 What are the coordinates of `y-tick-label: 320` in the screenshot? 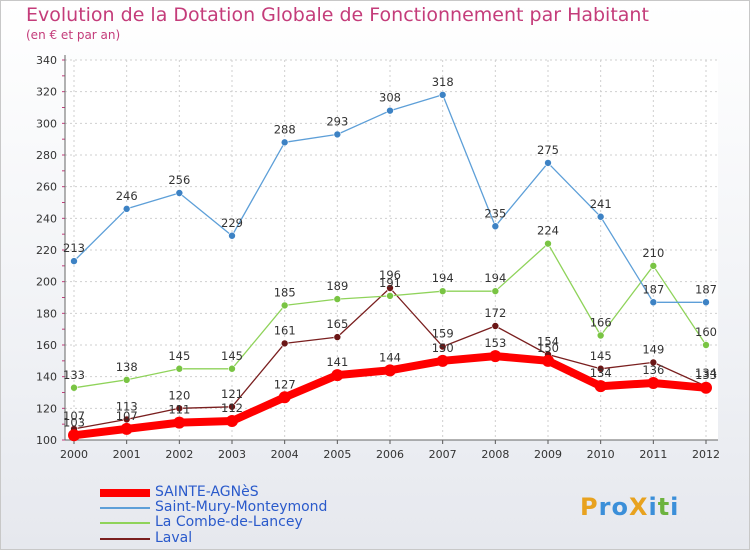 It's located at (46, 92).